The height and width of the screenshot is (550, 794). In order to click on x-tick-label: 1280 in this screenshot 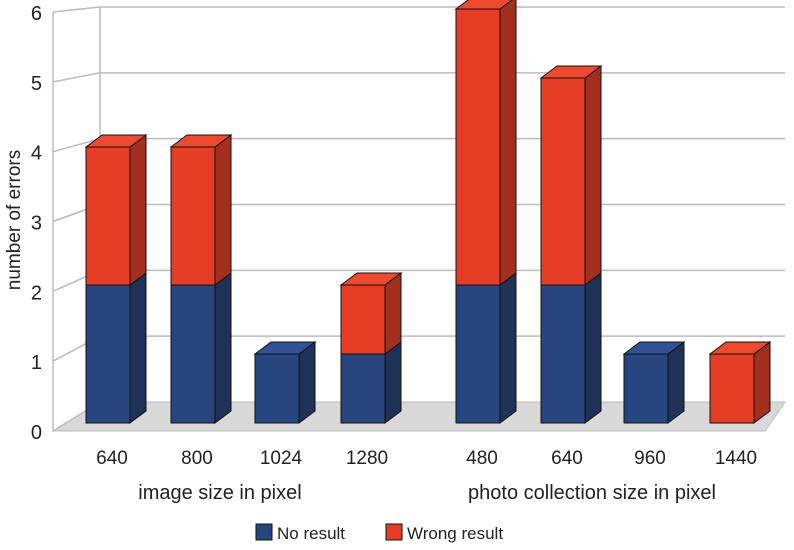, I will do `click(367, 458)`.